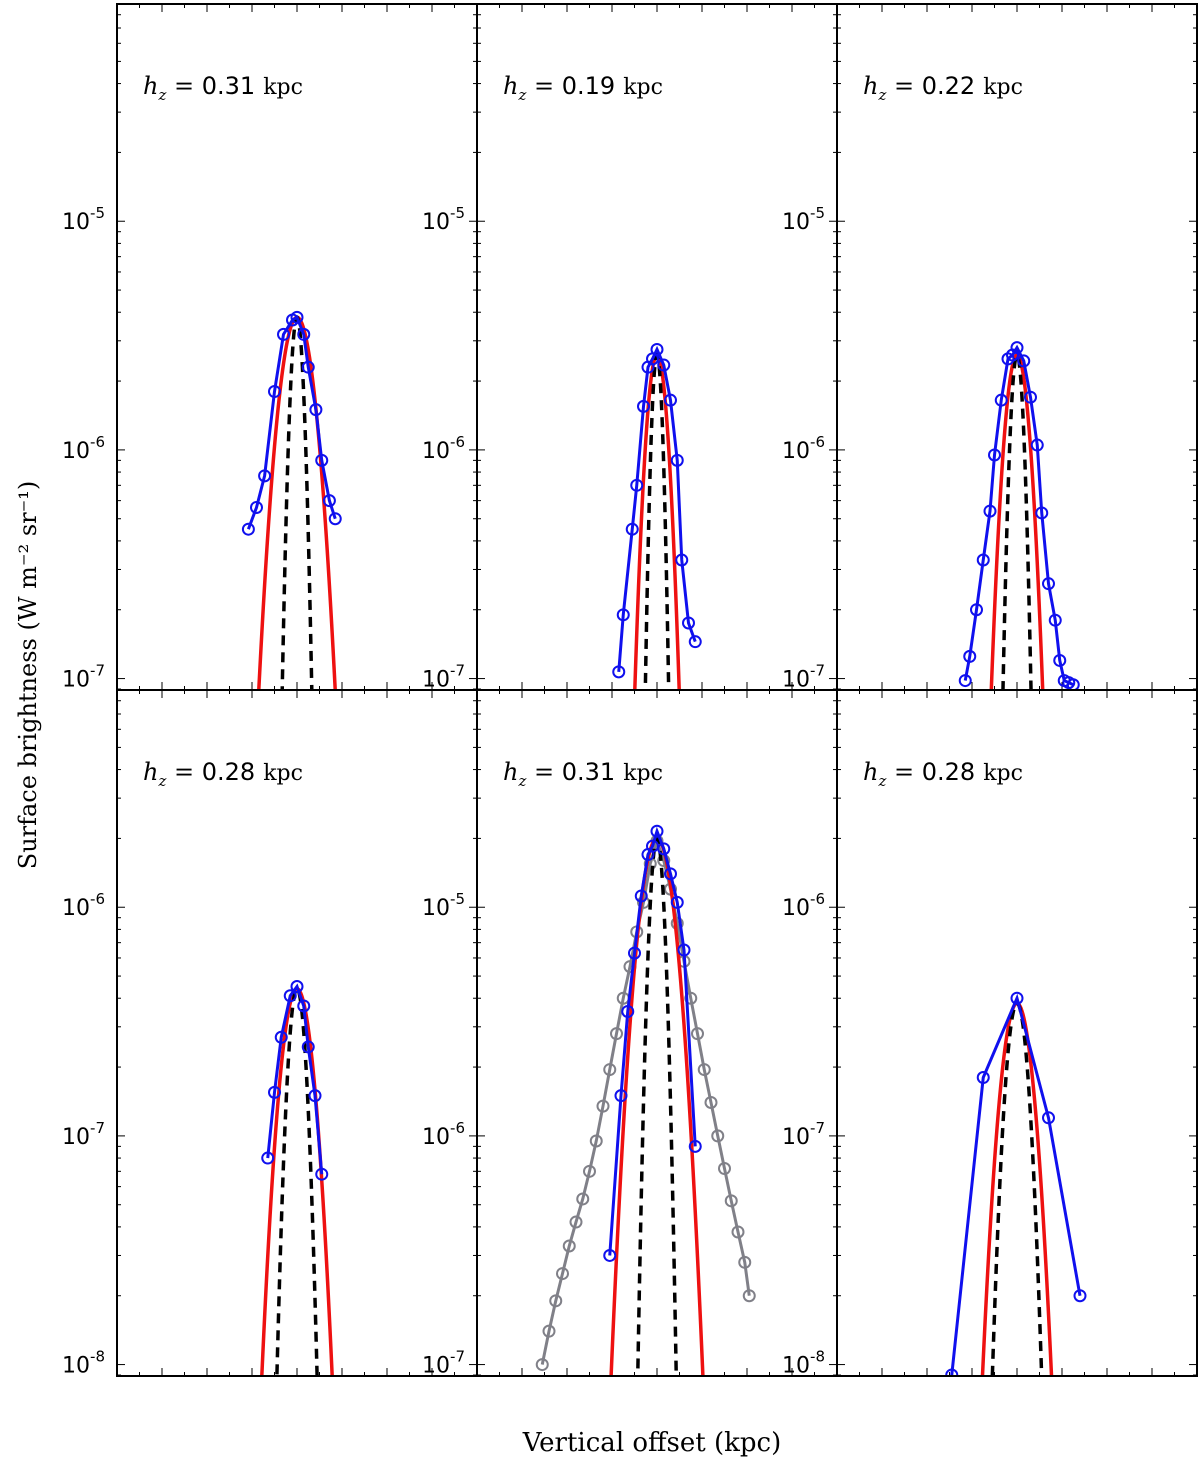  Describe the element at coordinates (588, 86) in the screenshot. I see `scale-height-value: 0.19` at that location.